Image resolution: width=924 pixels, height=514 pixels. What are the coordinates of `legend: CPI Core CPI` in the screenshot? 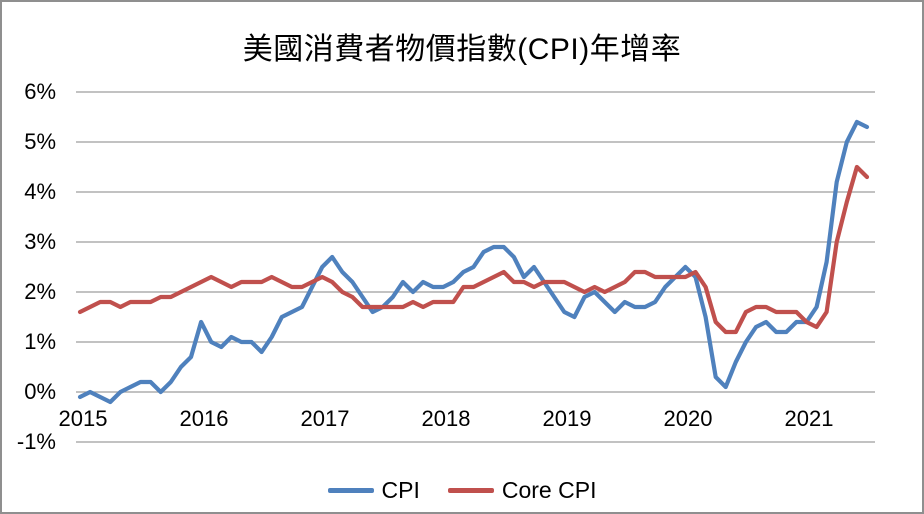 It's located at (462, 490).